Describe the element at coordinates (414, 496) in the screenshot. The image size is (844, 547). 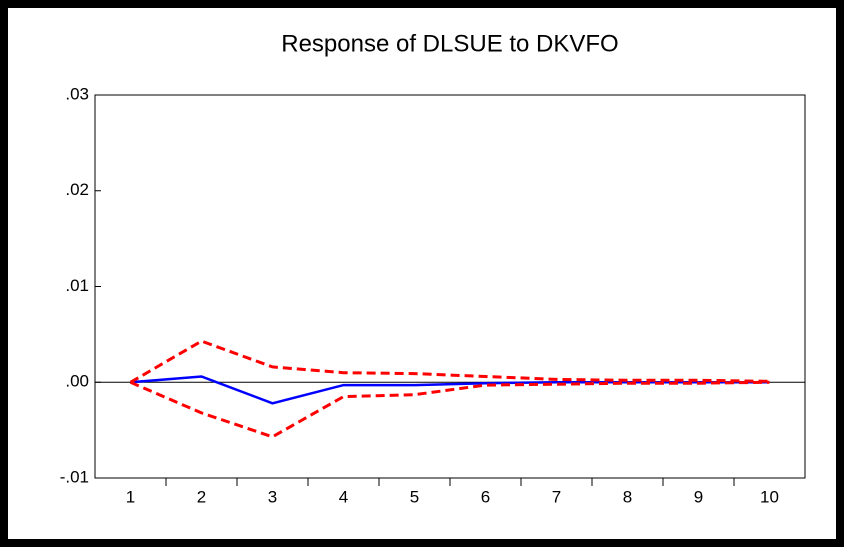
I see `x-tick-label: 5` at that location.